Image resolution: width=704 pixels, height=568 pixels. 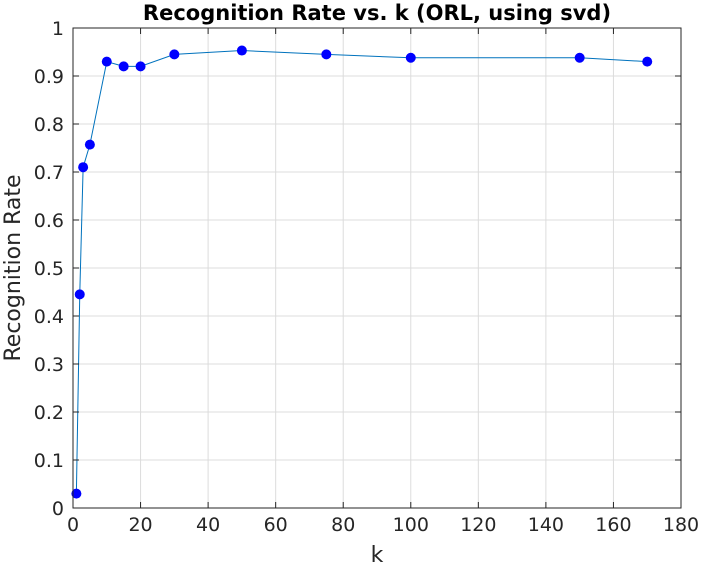 What do you see at coordinates (49, 317) in the screenshot?
I see `y-tick-label: 0.4` at bounding box center [49, 317].